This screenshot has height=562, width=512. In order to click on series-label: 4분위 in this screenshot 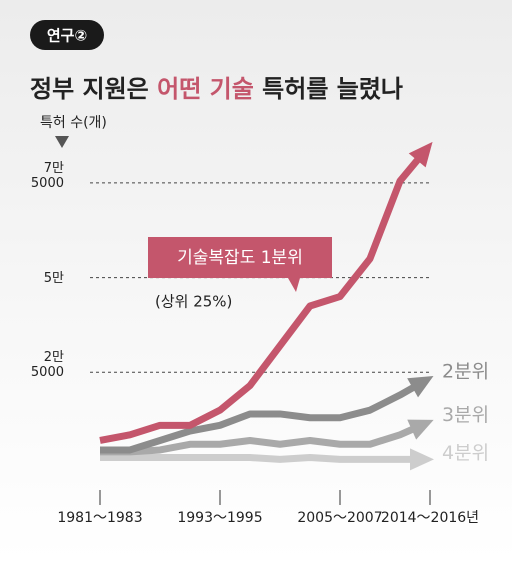, I will do `click(465, 453)`.